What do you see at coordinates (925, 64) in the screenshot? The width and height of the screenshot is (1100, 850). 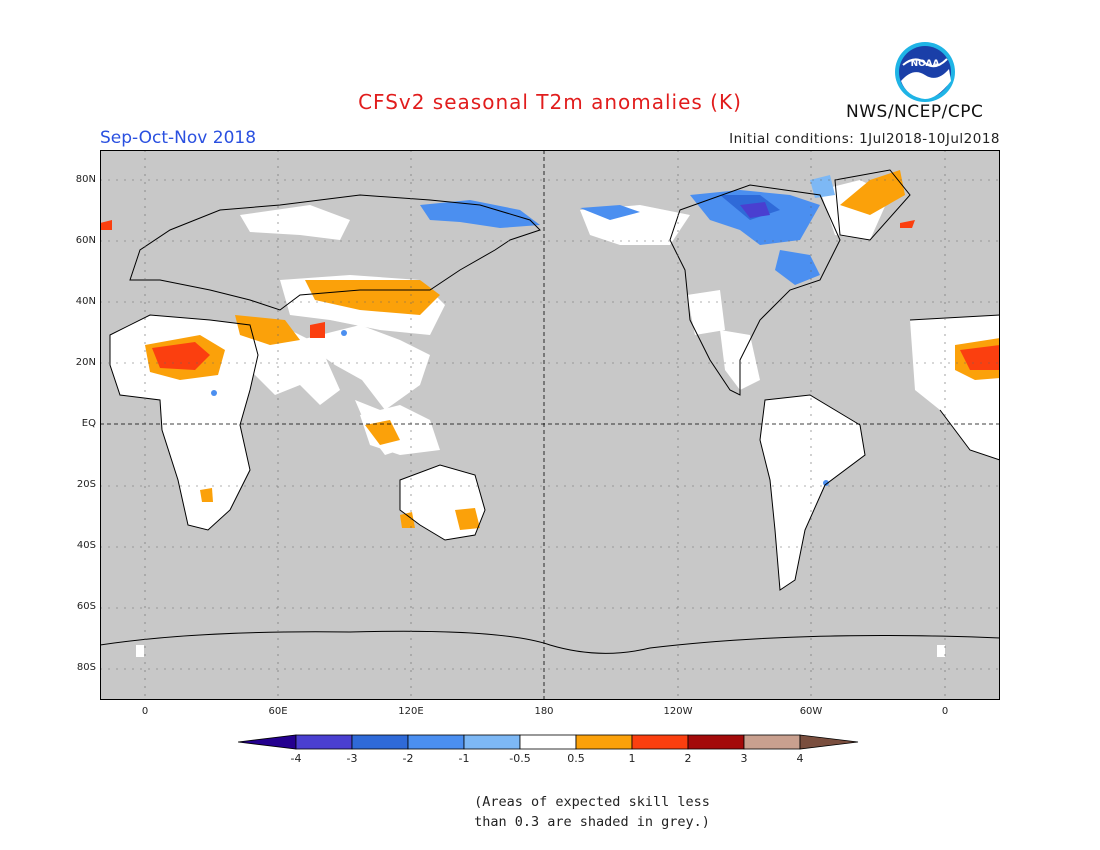 I see `svg-text: NOAA` at bounding box center [925, 64].